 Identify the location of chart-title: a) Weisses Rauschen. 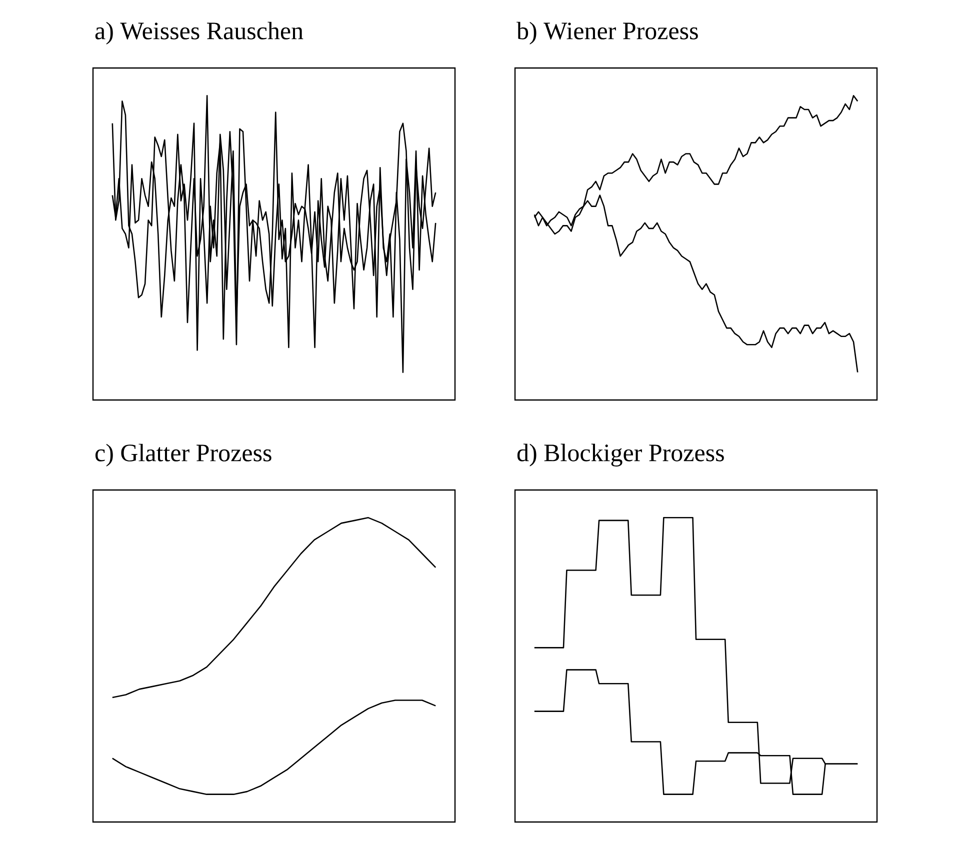
(199, 33).